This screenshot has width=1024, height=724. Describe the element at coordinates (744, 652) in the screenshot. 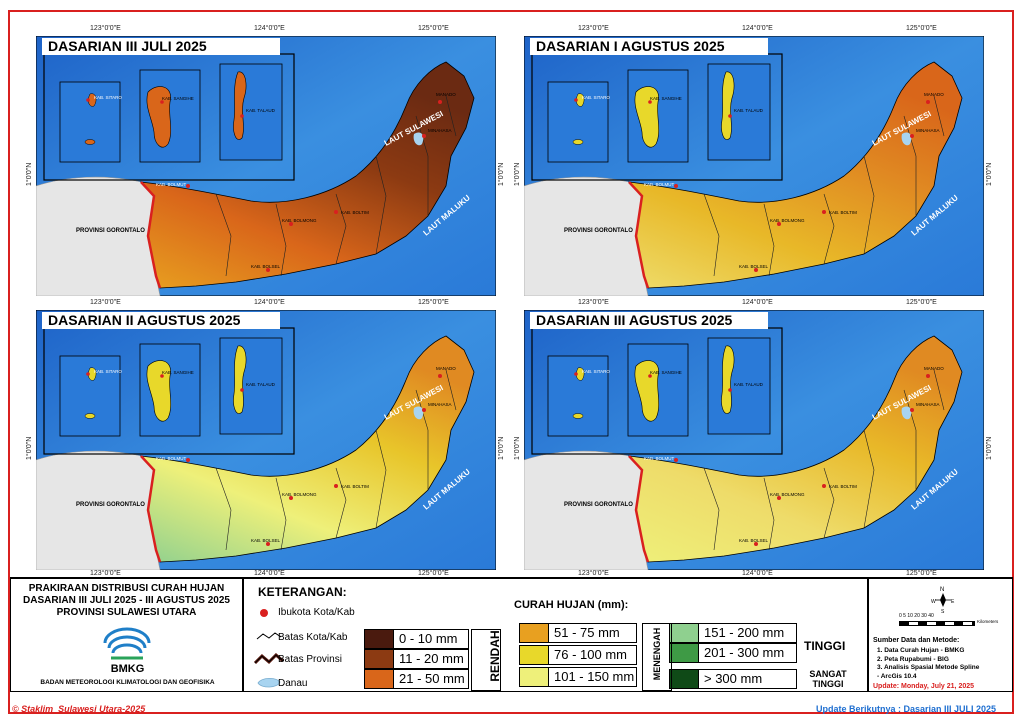

I see `legend-class-label: 201 - 300 mm` at that location.